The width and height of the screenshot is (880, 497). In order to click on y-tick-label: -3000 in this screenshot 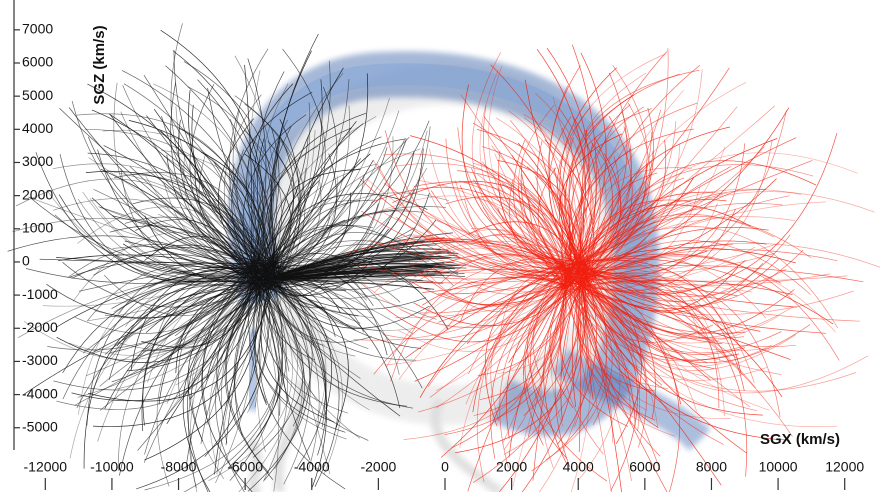, I will do `click(40, 360)`.